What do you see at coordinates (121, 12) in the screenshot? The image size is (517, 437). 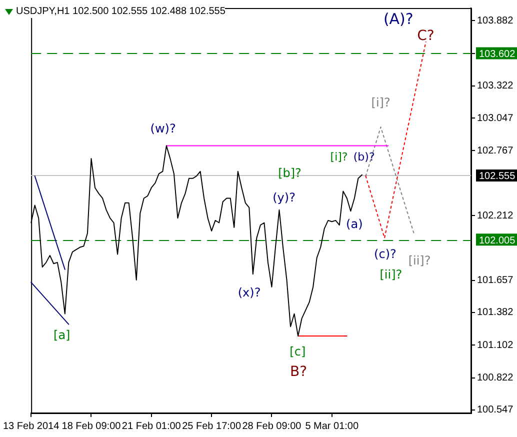 I see `chart-title: USDJPY,H1 102.500 102.555 102.488 102.555` at bounding box center [121, 12].